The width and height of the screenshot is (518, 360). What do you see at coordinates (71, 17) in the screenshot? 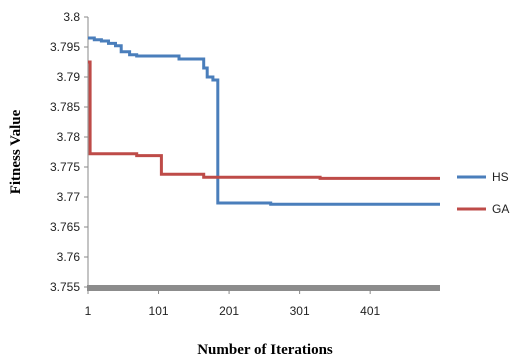
I see `y-tick-label: 3.8` at bounding box center [71, 17].